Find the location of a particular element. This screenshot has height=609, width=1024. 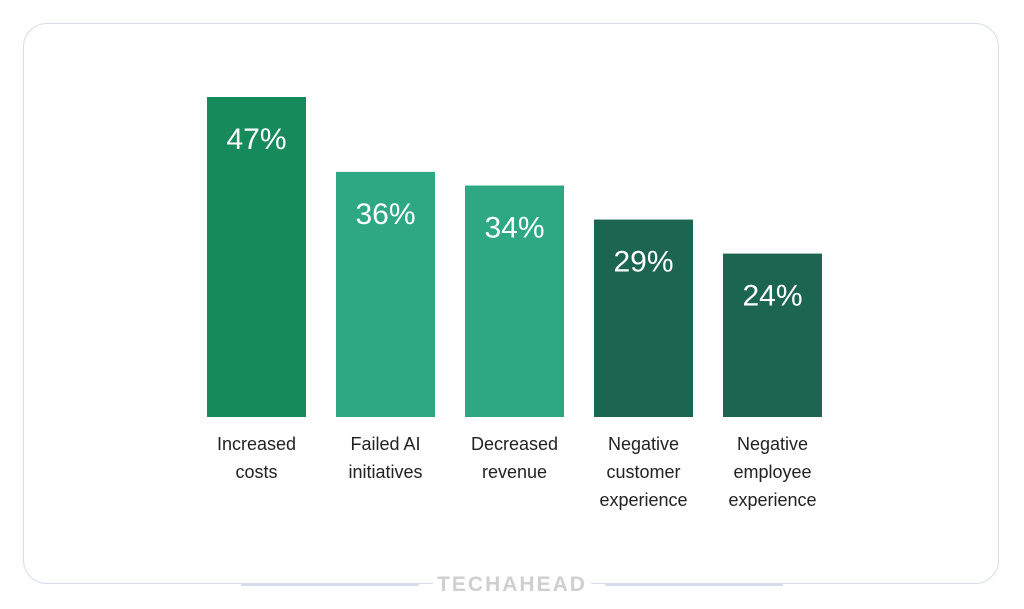

category-label-line: customer is located at coordinates (643, 472).